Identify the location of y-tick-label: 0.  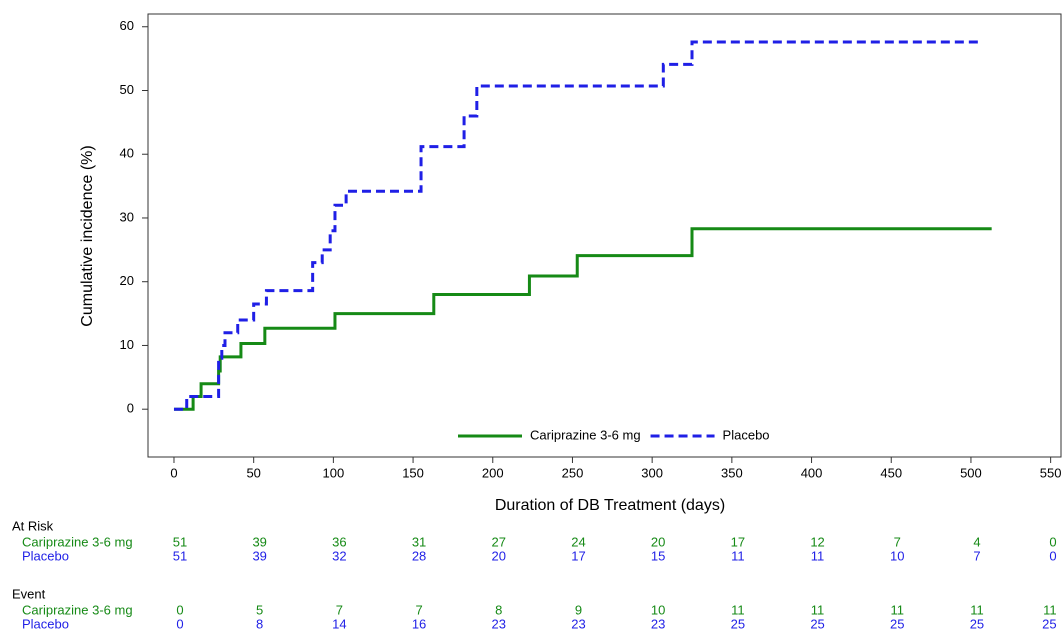
(130, 408).